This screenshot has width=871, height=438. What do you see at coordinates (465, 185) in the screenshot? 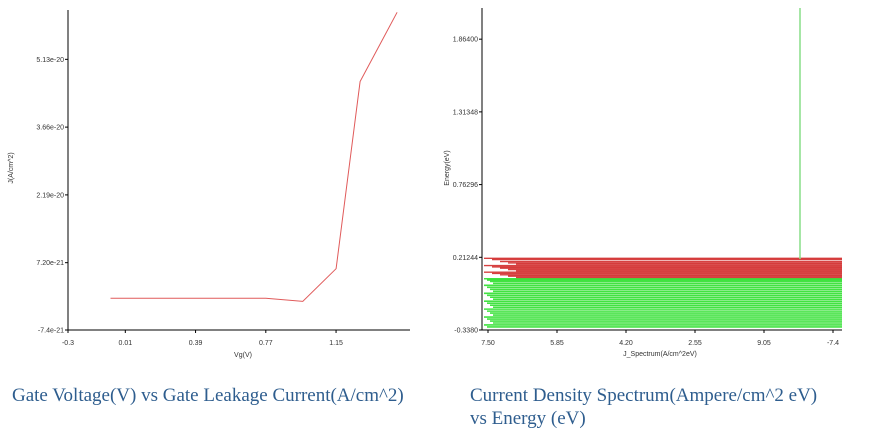
I see `right-y-tick-label: 0.76296` at bounding box center [465, 185].